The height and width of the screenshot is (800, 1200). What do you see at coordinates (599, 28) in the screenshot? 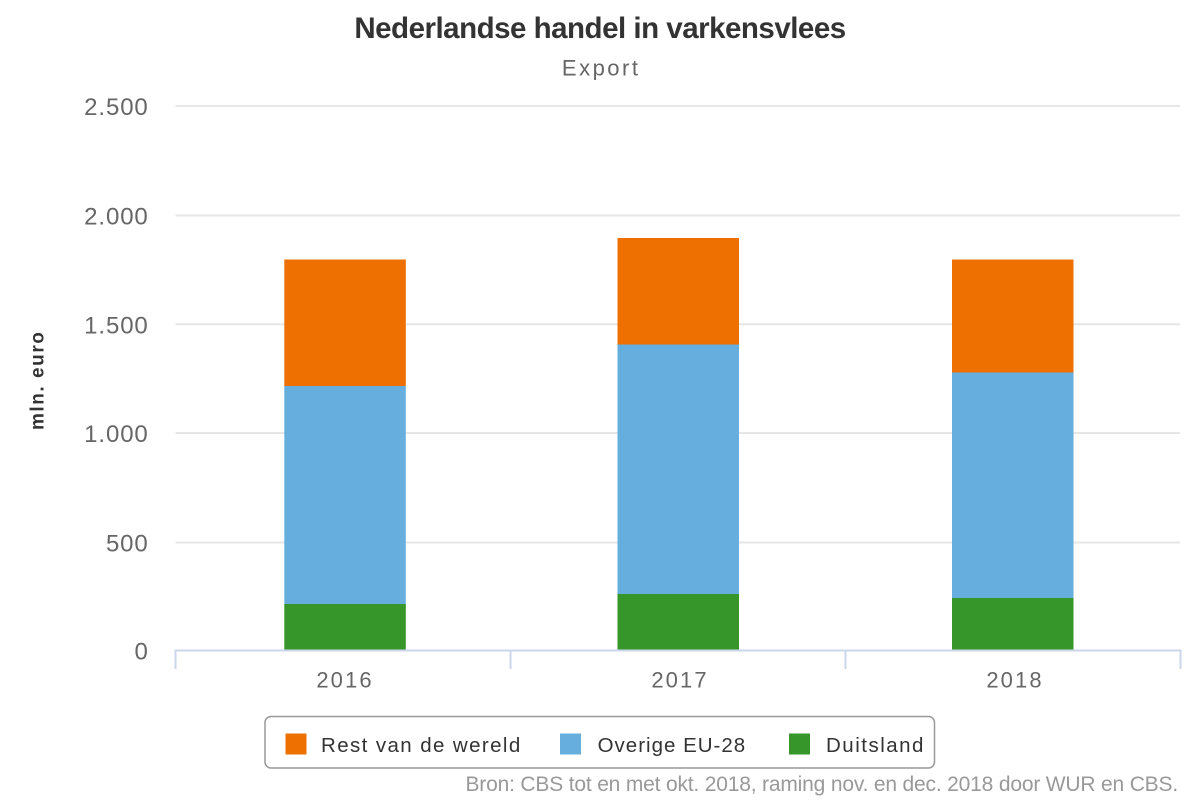
I see `svg-text:Nederlandse handel in varkensv: Nederlandse handel in varkensvlees` at bounding box center [599, 28].